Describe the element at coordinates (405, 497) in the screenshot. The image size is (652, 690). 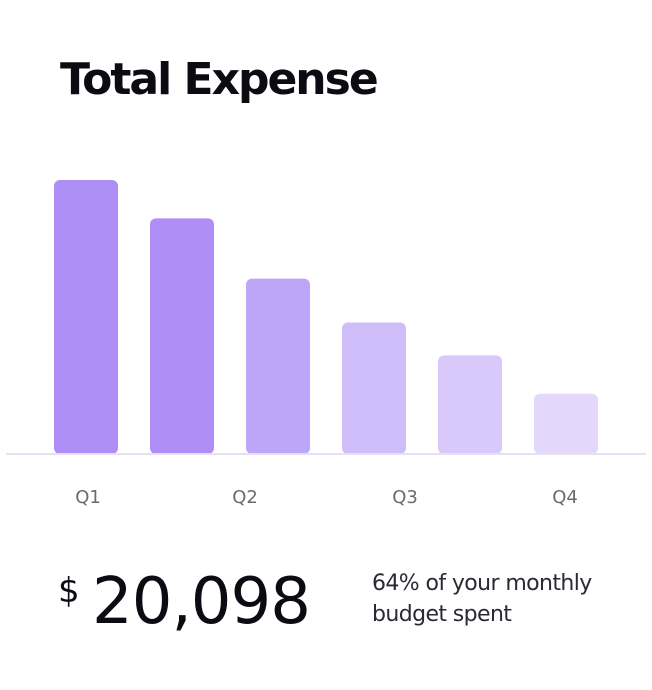
I see `x-tick-label-q3: Q3` at that location.